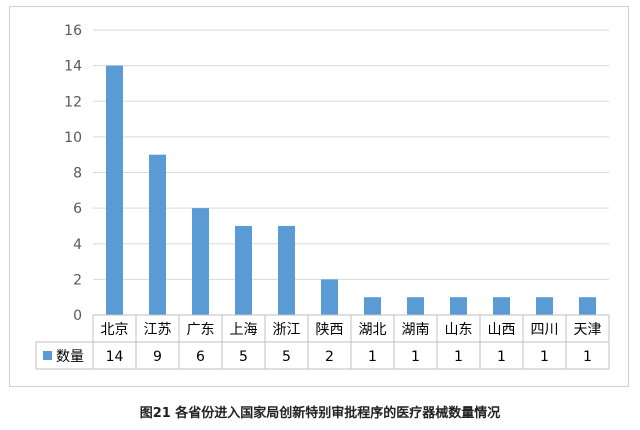 The height and width of the screenshot is (430, 640). I want to click on legend-label: 数量, so click(70, 357).